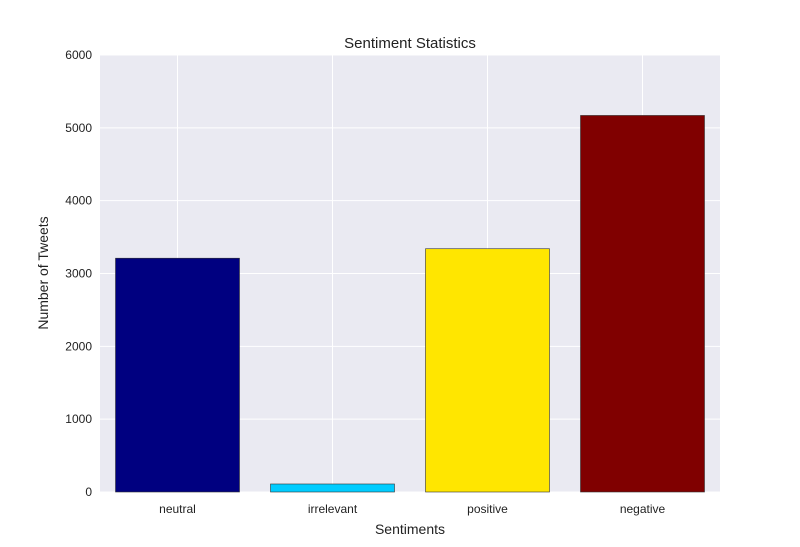 The image size is (800, 547). What do you see at coordinates (410, 43) in the screenshot?
I see `chart-title: Sentiment Statistics` at bounding box center [410, 43].